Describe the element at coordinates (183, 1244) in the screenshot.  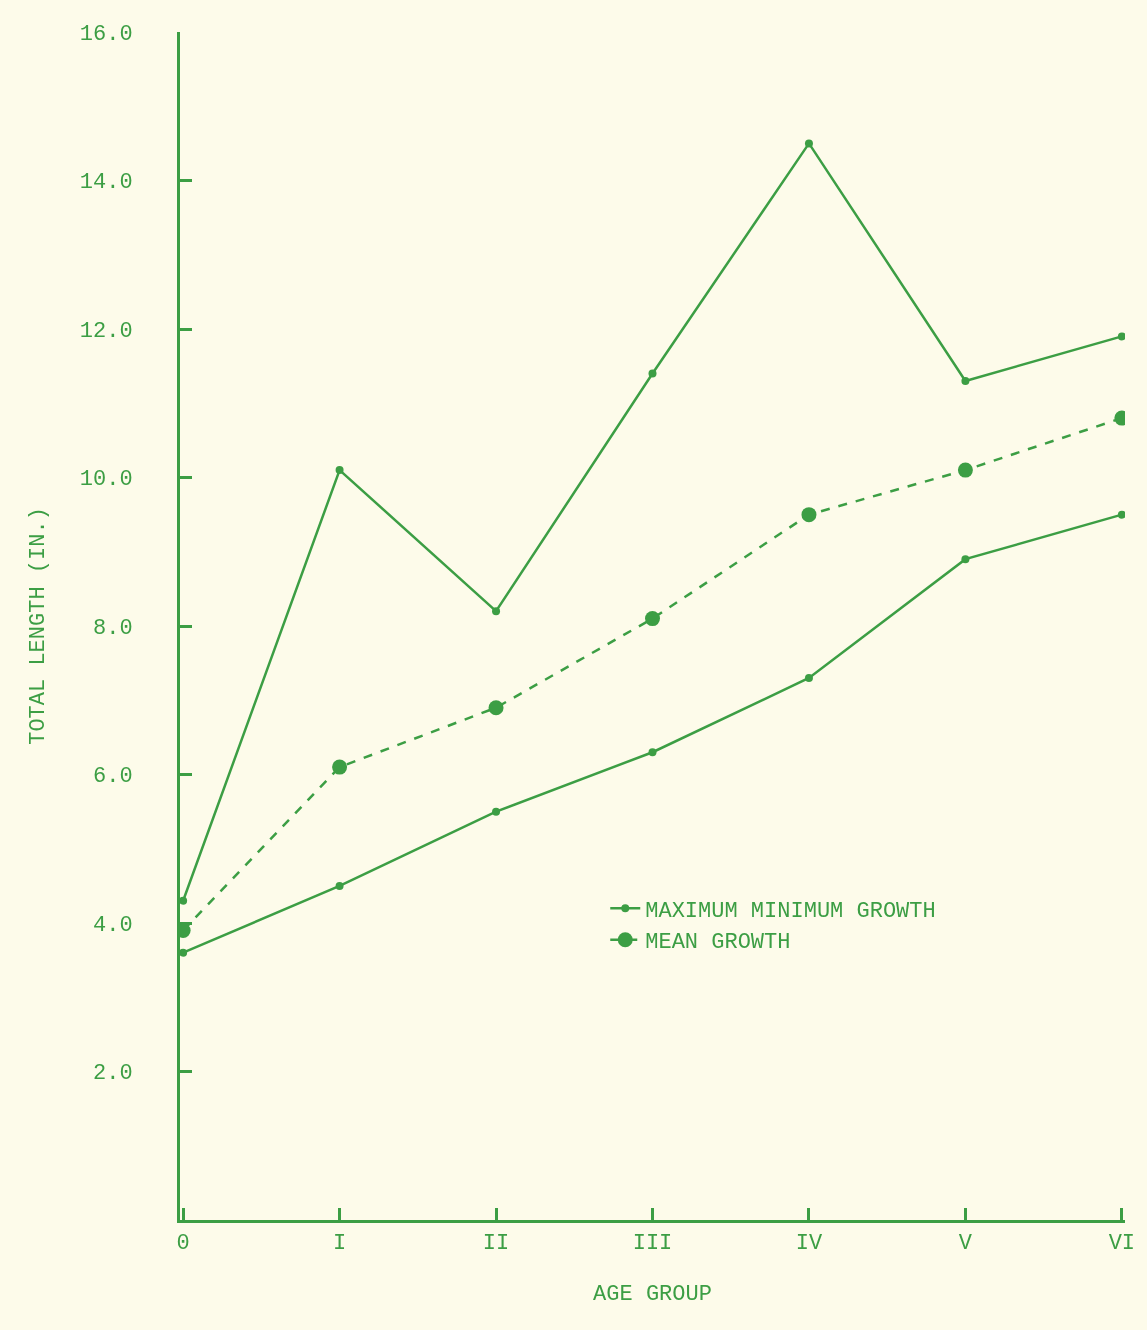
I see `x-tick-label: 0` at that location.